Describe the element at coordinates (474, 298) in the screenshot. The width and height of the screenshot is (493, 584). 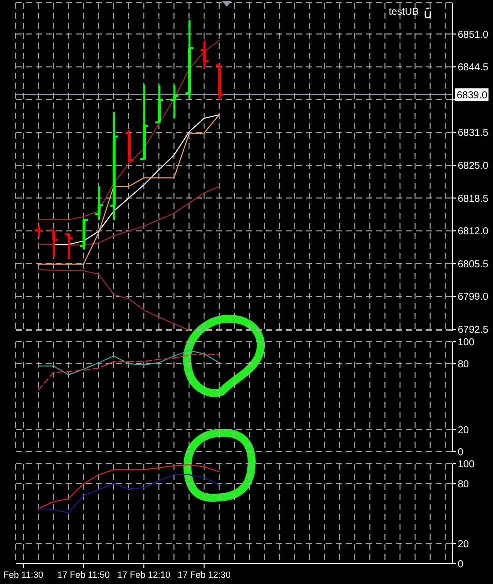
I see `y-tick-label: 6799.0` at that location.